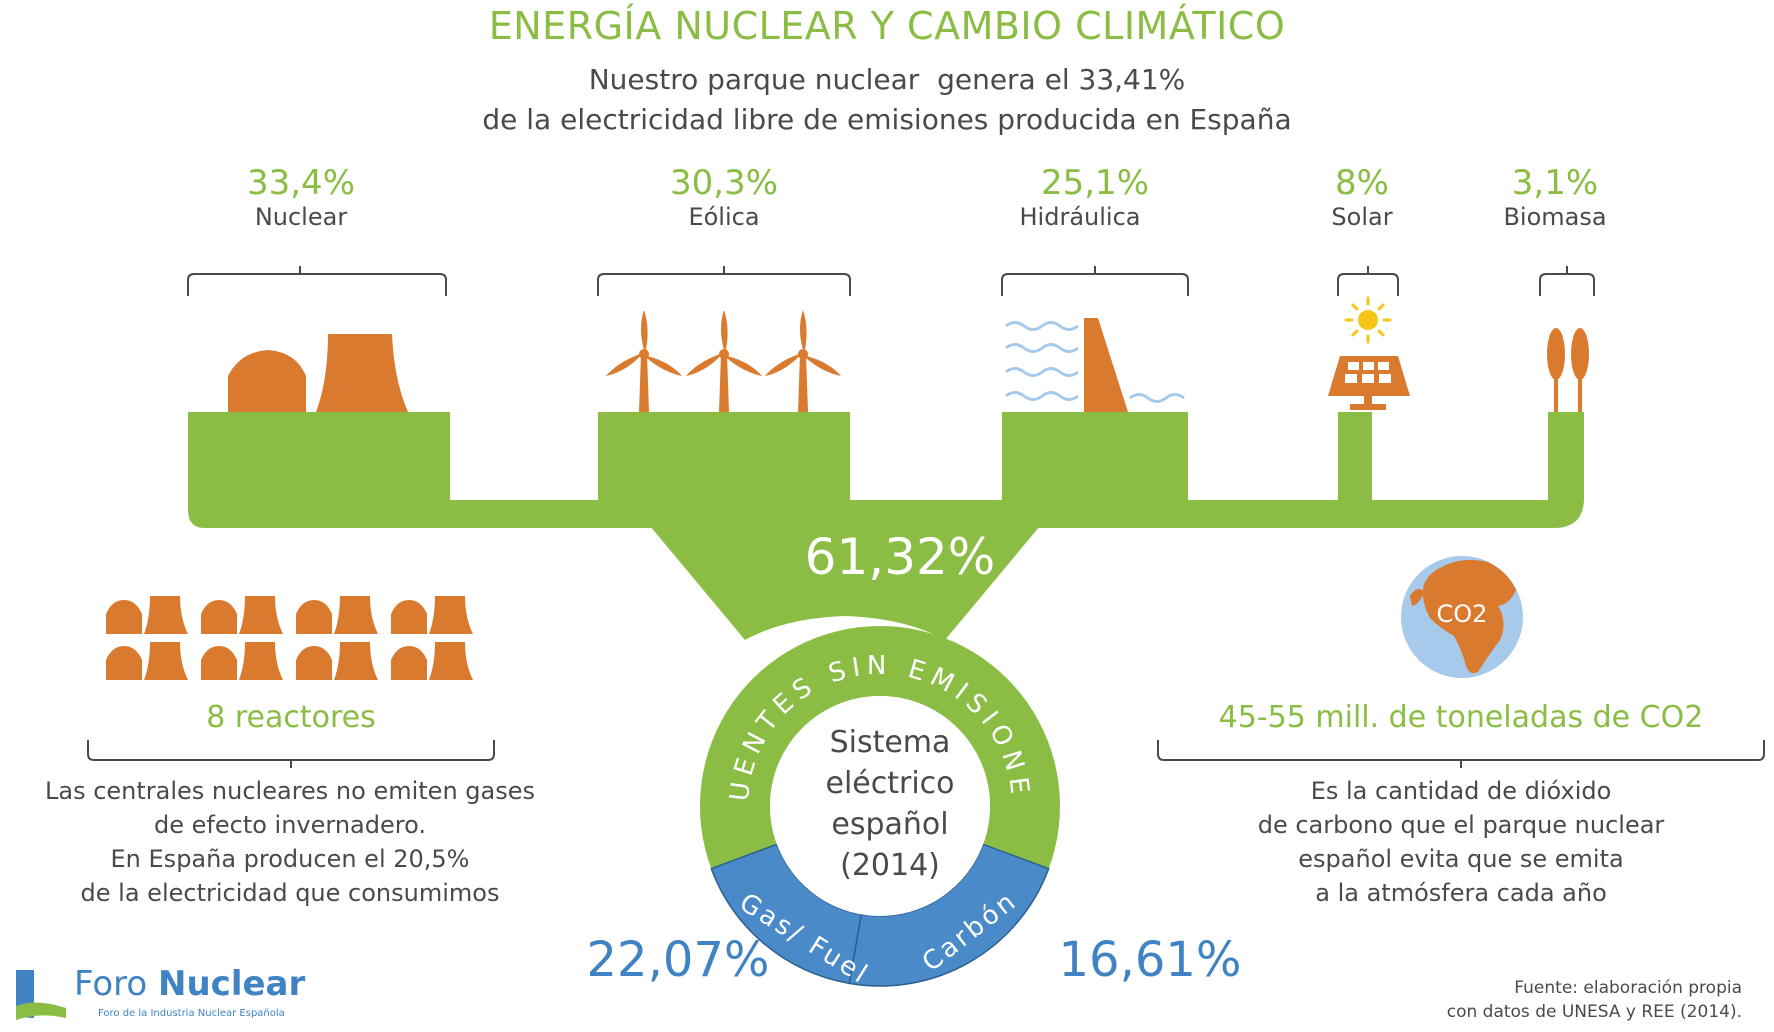  I want to click on logo-word-foro: Foro, so click(111, 984).